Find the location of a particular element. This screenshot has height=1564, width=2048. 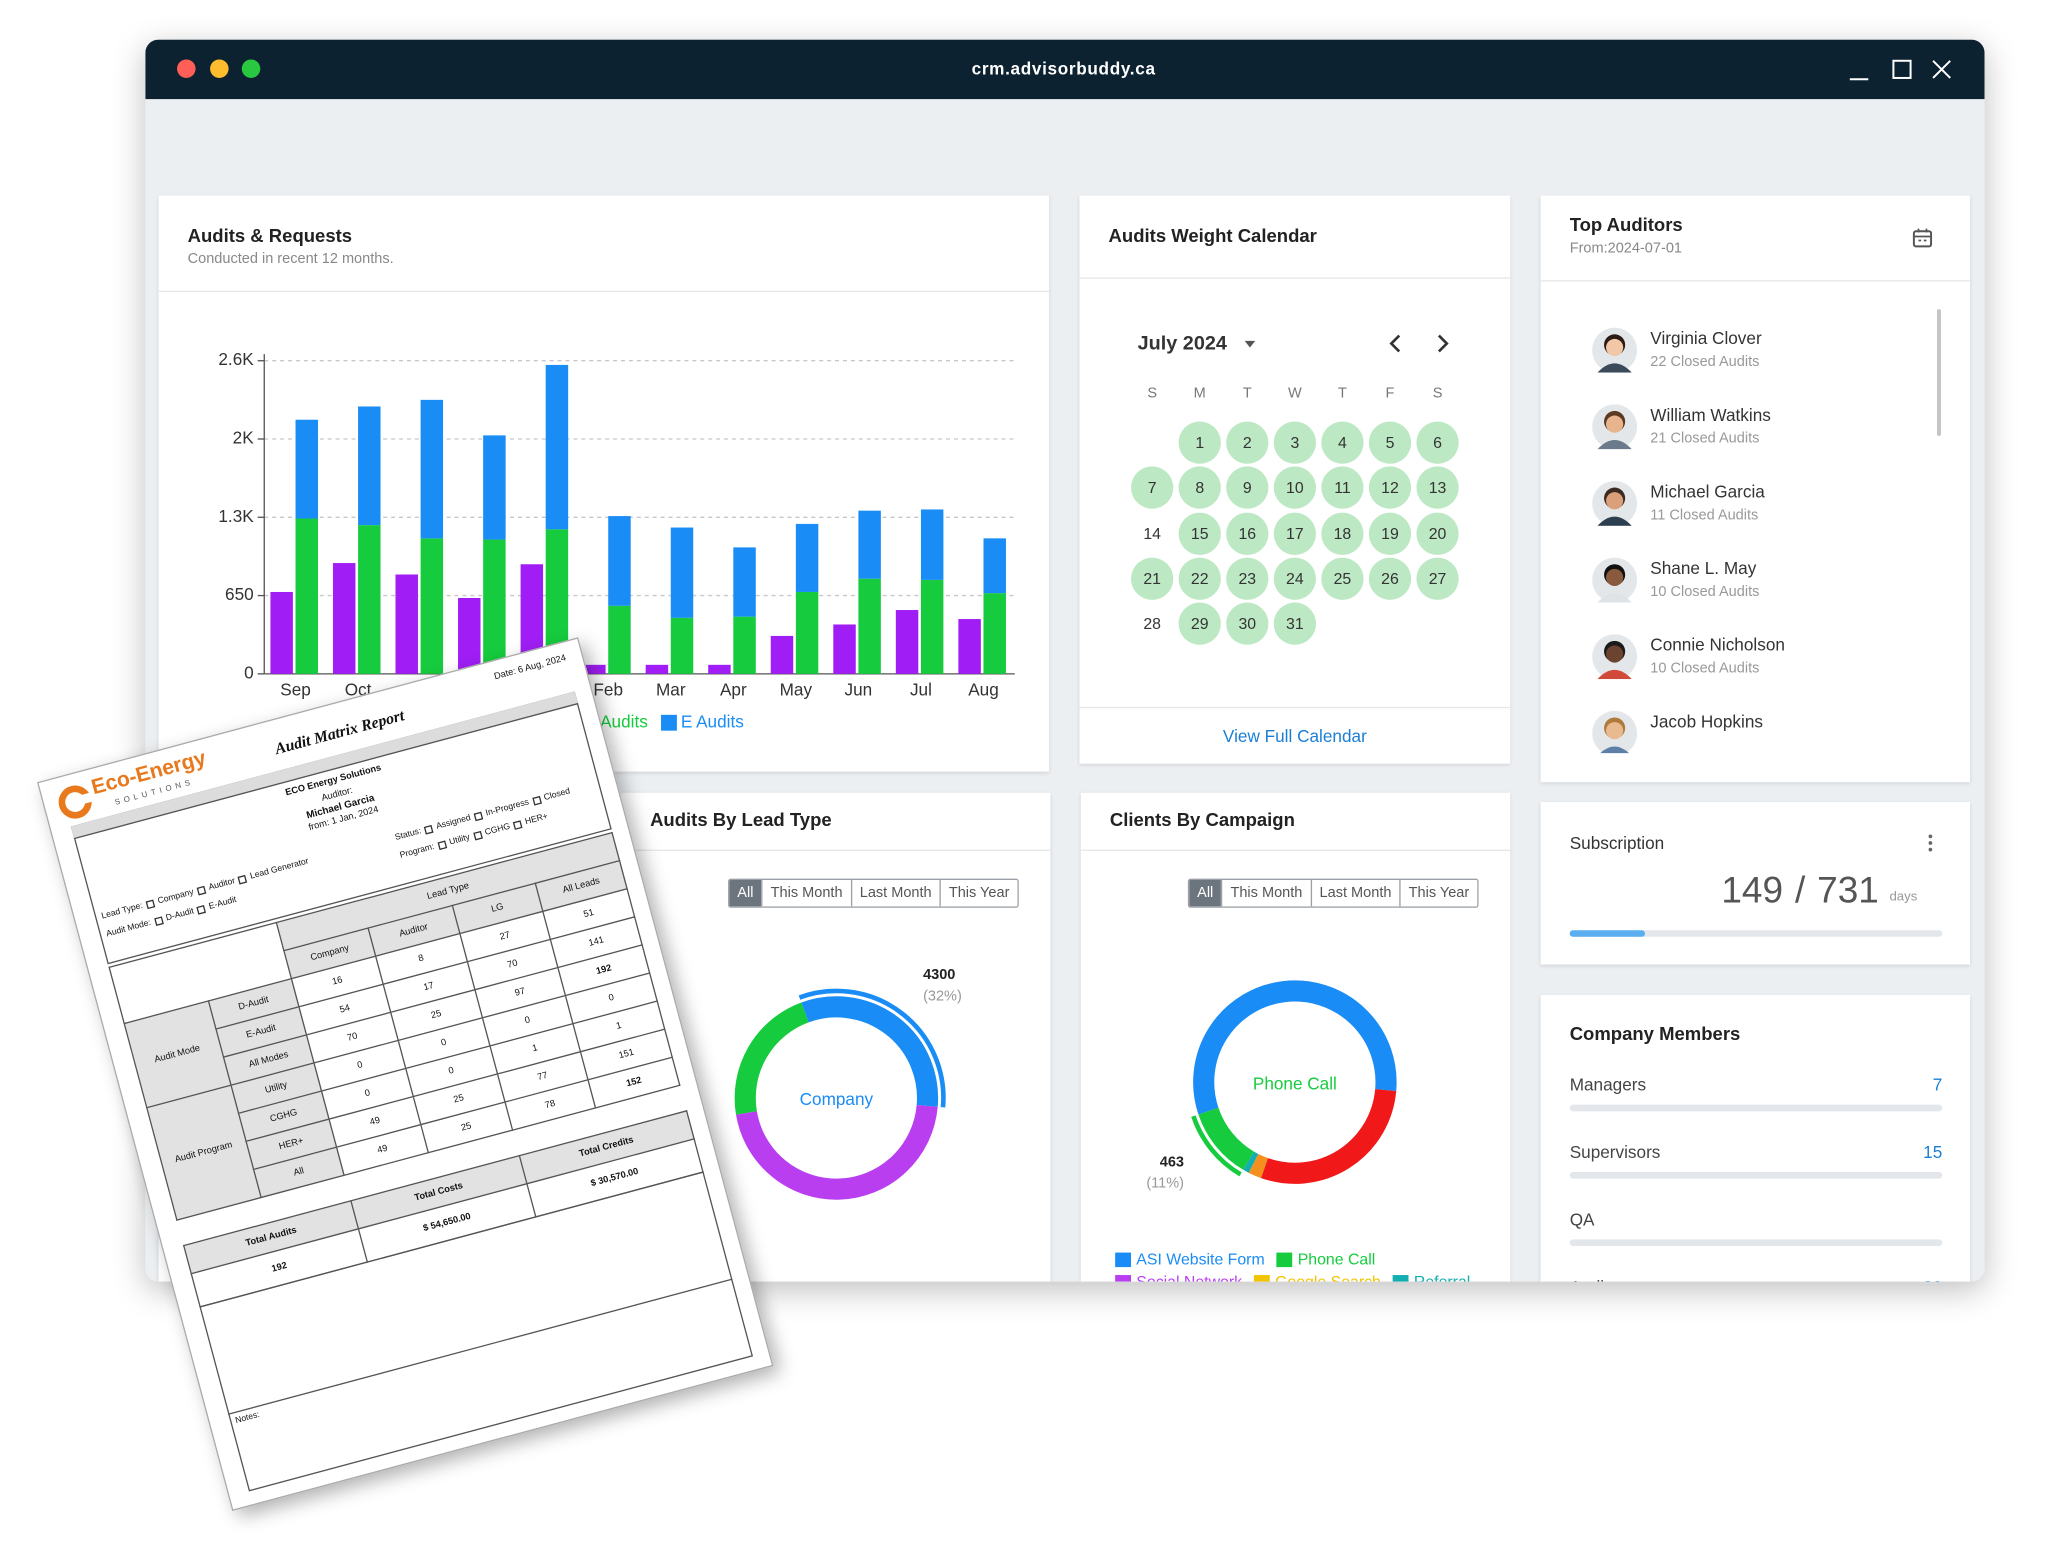

close-dot is located at coordinates (186, 68).